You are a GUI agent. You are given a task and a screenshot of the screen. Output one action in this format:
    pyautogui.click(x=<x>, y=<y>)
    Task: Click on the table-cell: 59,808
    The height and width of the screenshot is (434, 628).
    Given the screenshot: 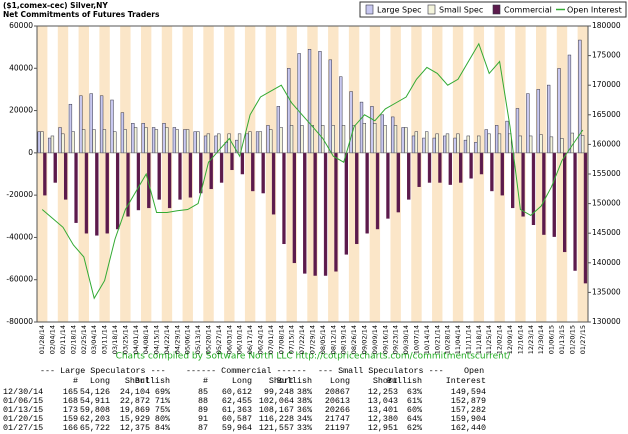 What is the action you would take?
    pyautogui.click(x=95, y=410)
    